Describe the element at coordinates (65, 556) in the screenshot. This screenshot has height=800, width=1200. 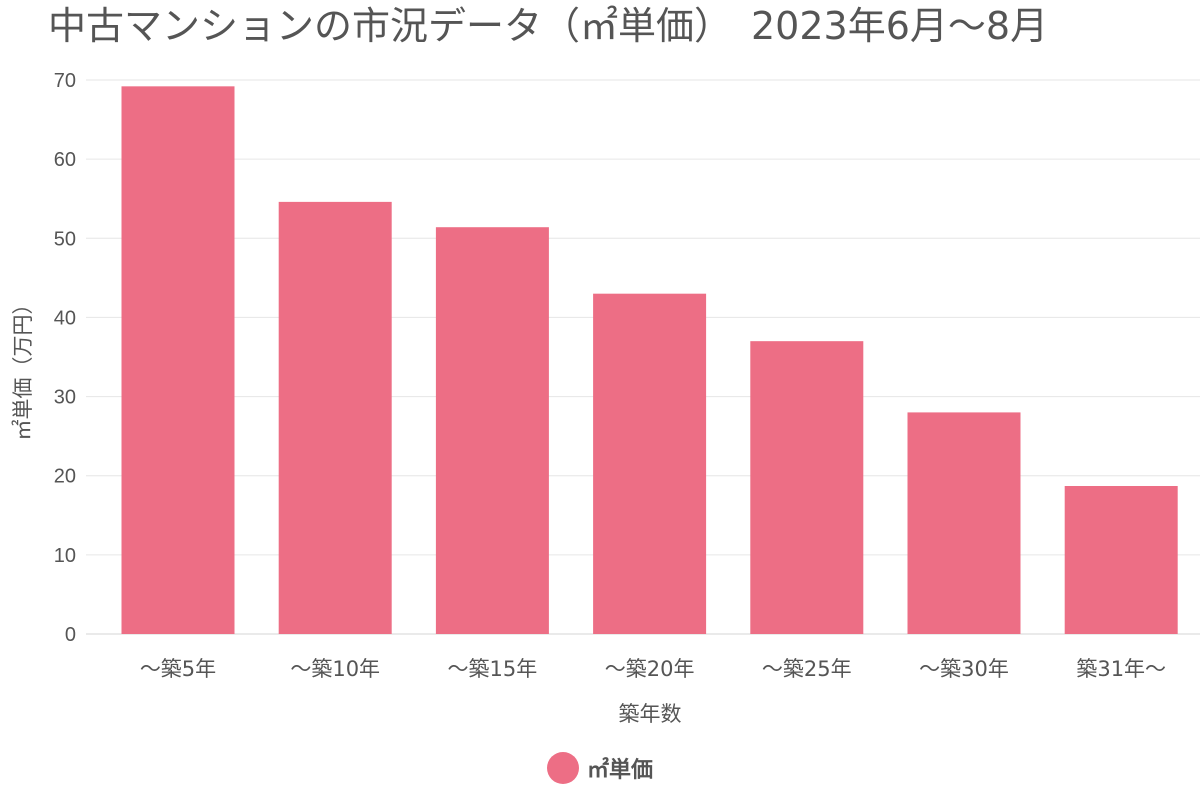
I see `y-tick-label: 10` at that location.